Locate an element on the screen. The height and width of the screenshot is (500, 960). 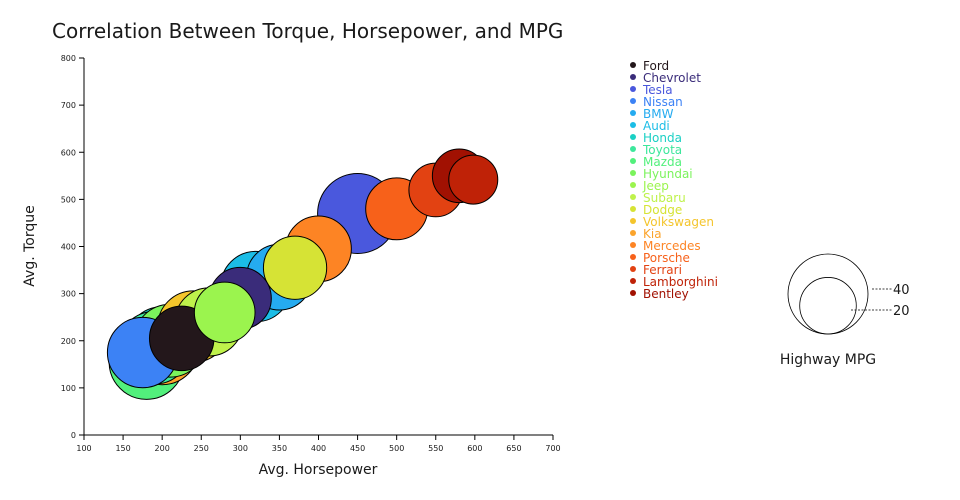
legend-item-kia: Kia is located at coordinates (652, 234).